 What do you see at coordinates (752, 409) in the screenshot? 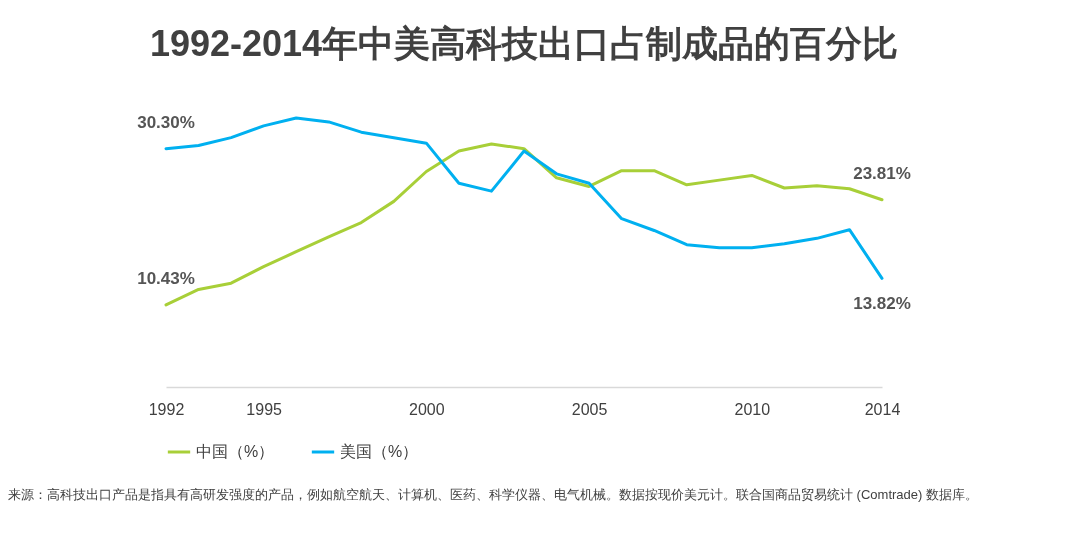
I see `x-tick-label: 2010` at bounding box center [752, 409].